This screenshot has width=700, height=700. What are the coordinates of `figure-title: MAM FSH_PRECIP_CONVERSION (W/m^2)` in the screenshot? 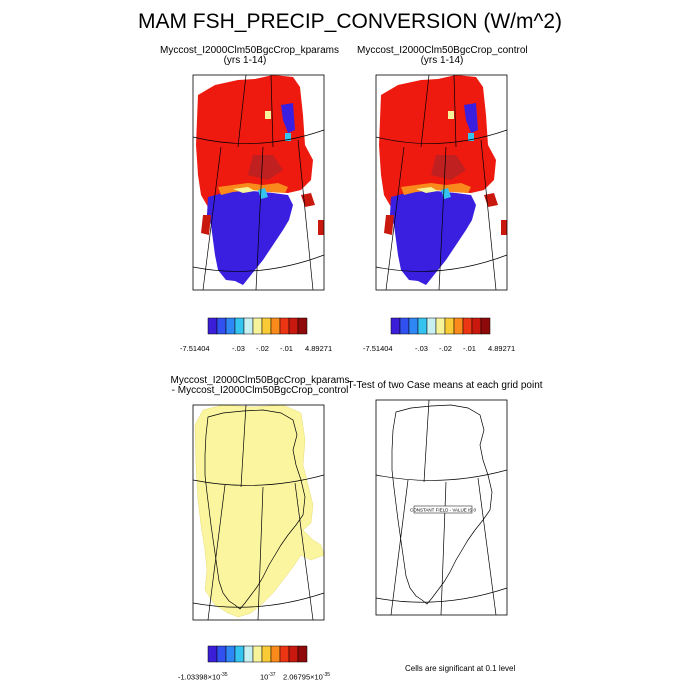 It's located at (350, 21).